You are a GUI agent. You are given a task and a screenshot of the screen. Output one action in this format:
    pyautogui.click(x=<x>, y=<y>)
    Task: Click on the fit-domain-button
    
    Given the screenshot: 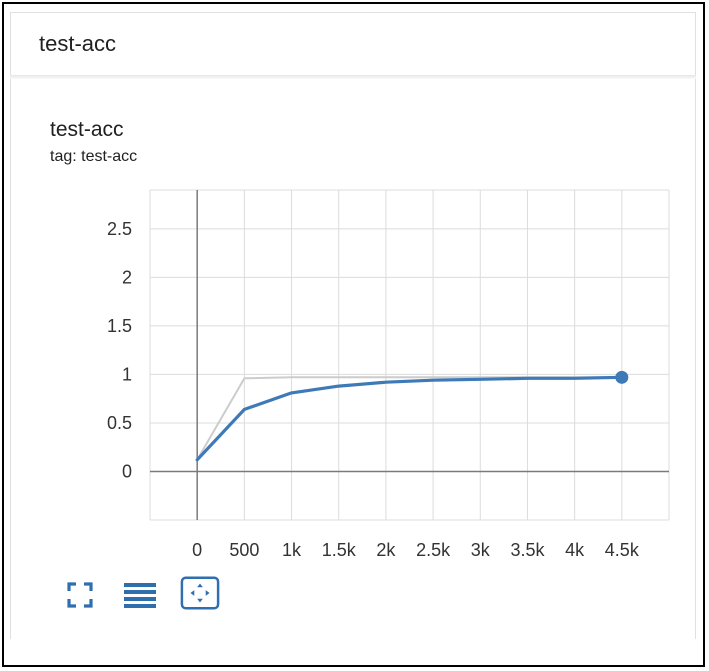 What is the action you would take?
    pyautogui.click(x=200, y=593)
    